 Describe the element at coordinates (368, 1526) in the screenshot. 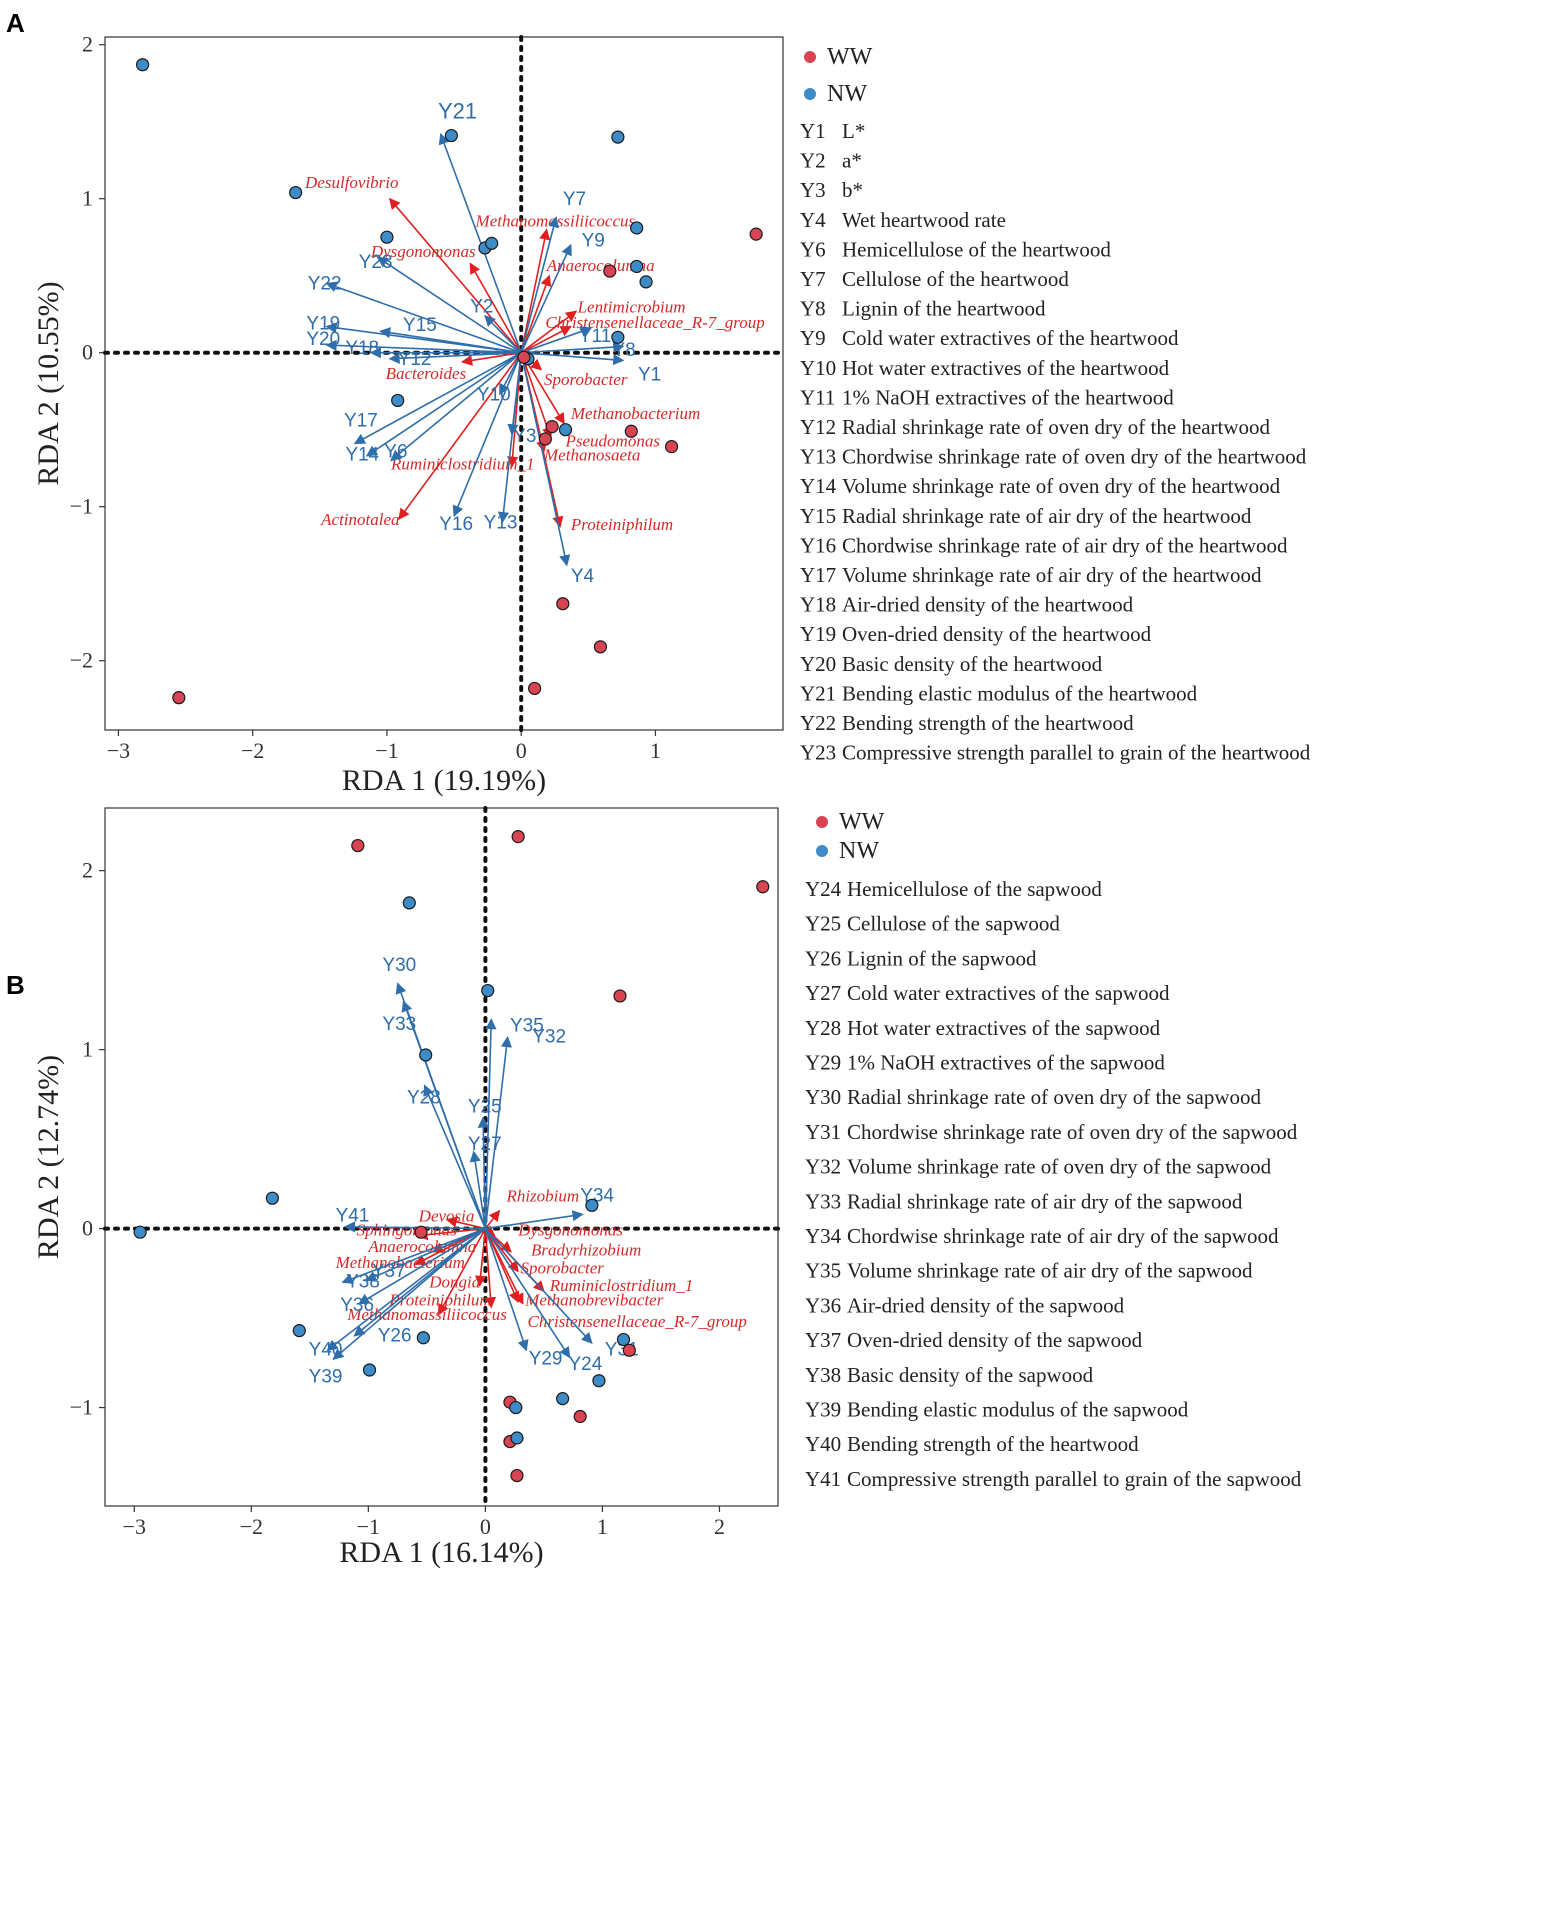

I see `x-tick-label: −1` at that location.